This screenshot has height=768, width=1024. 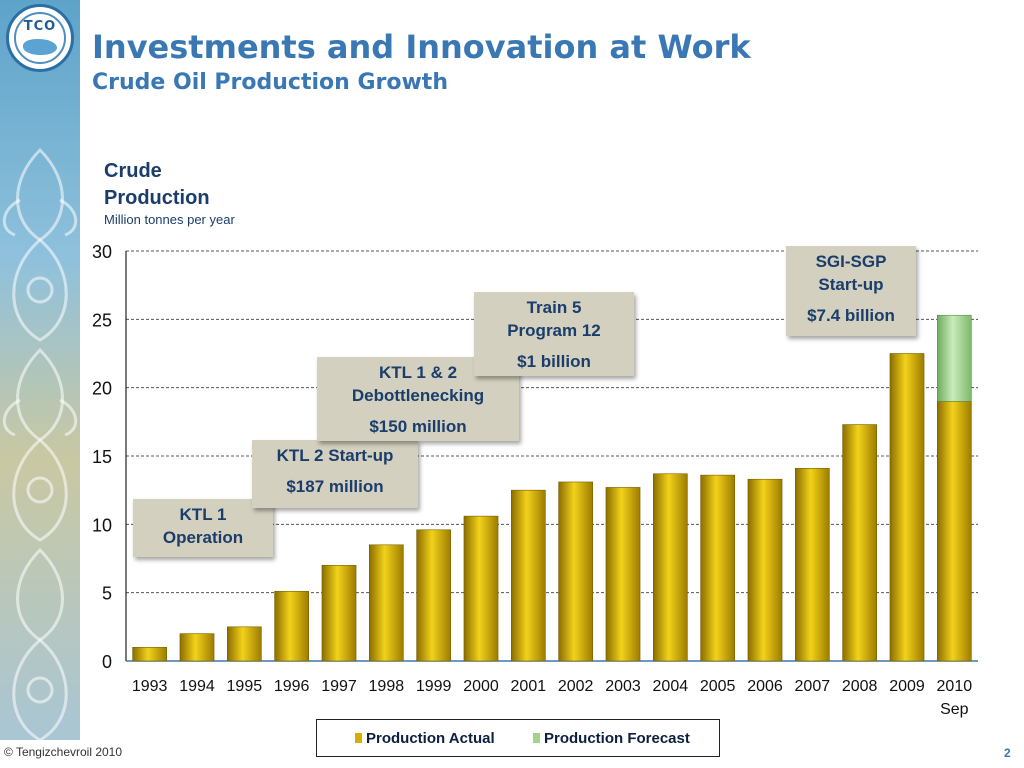 What do you see at coordinates (335, 474) in the screenshot?
I see `annotation-ktl2-startup: KTL 2 Start-up $187 million` at bounding box center [335, 474].